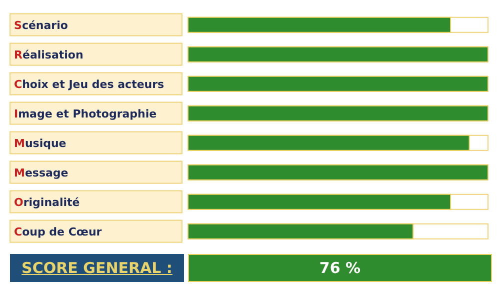 This screenshot has width=500, height=295. Describe the element at coordinates (89, 84) in the screenshot. I see `y-tick-label: Choix et Jeu des acteurs` at that location.